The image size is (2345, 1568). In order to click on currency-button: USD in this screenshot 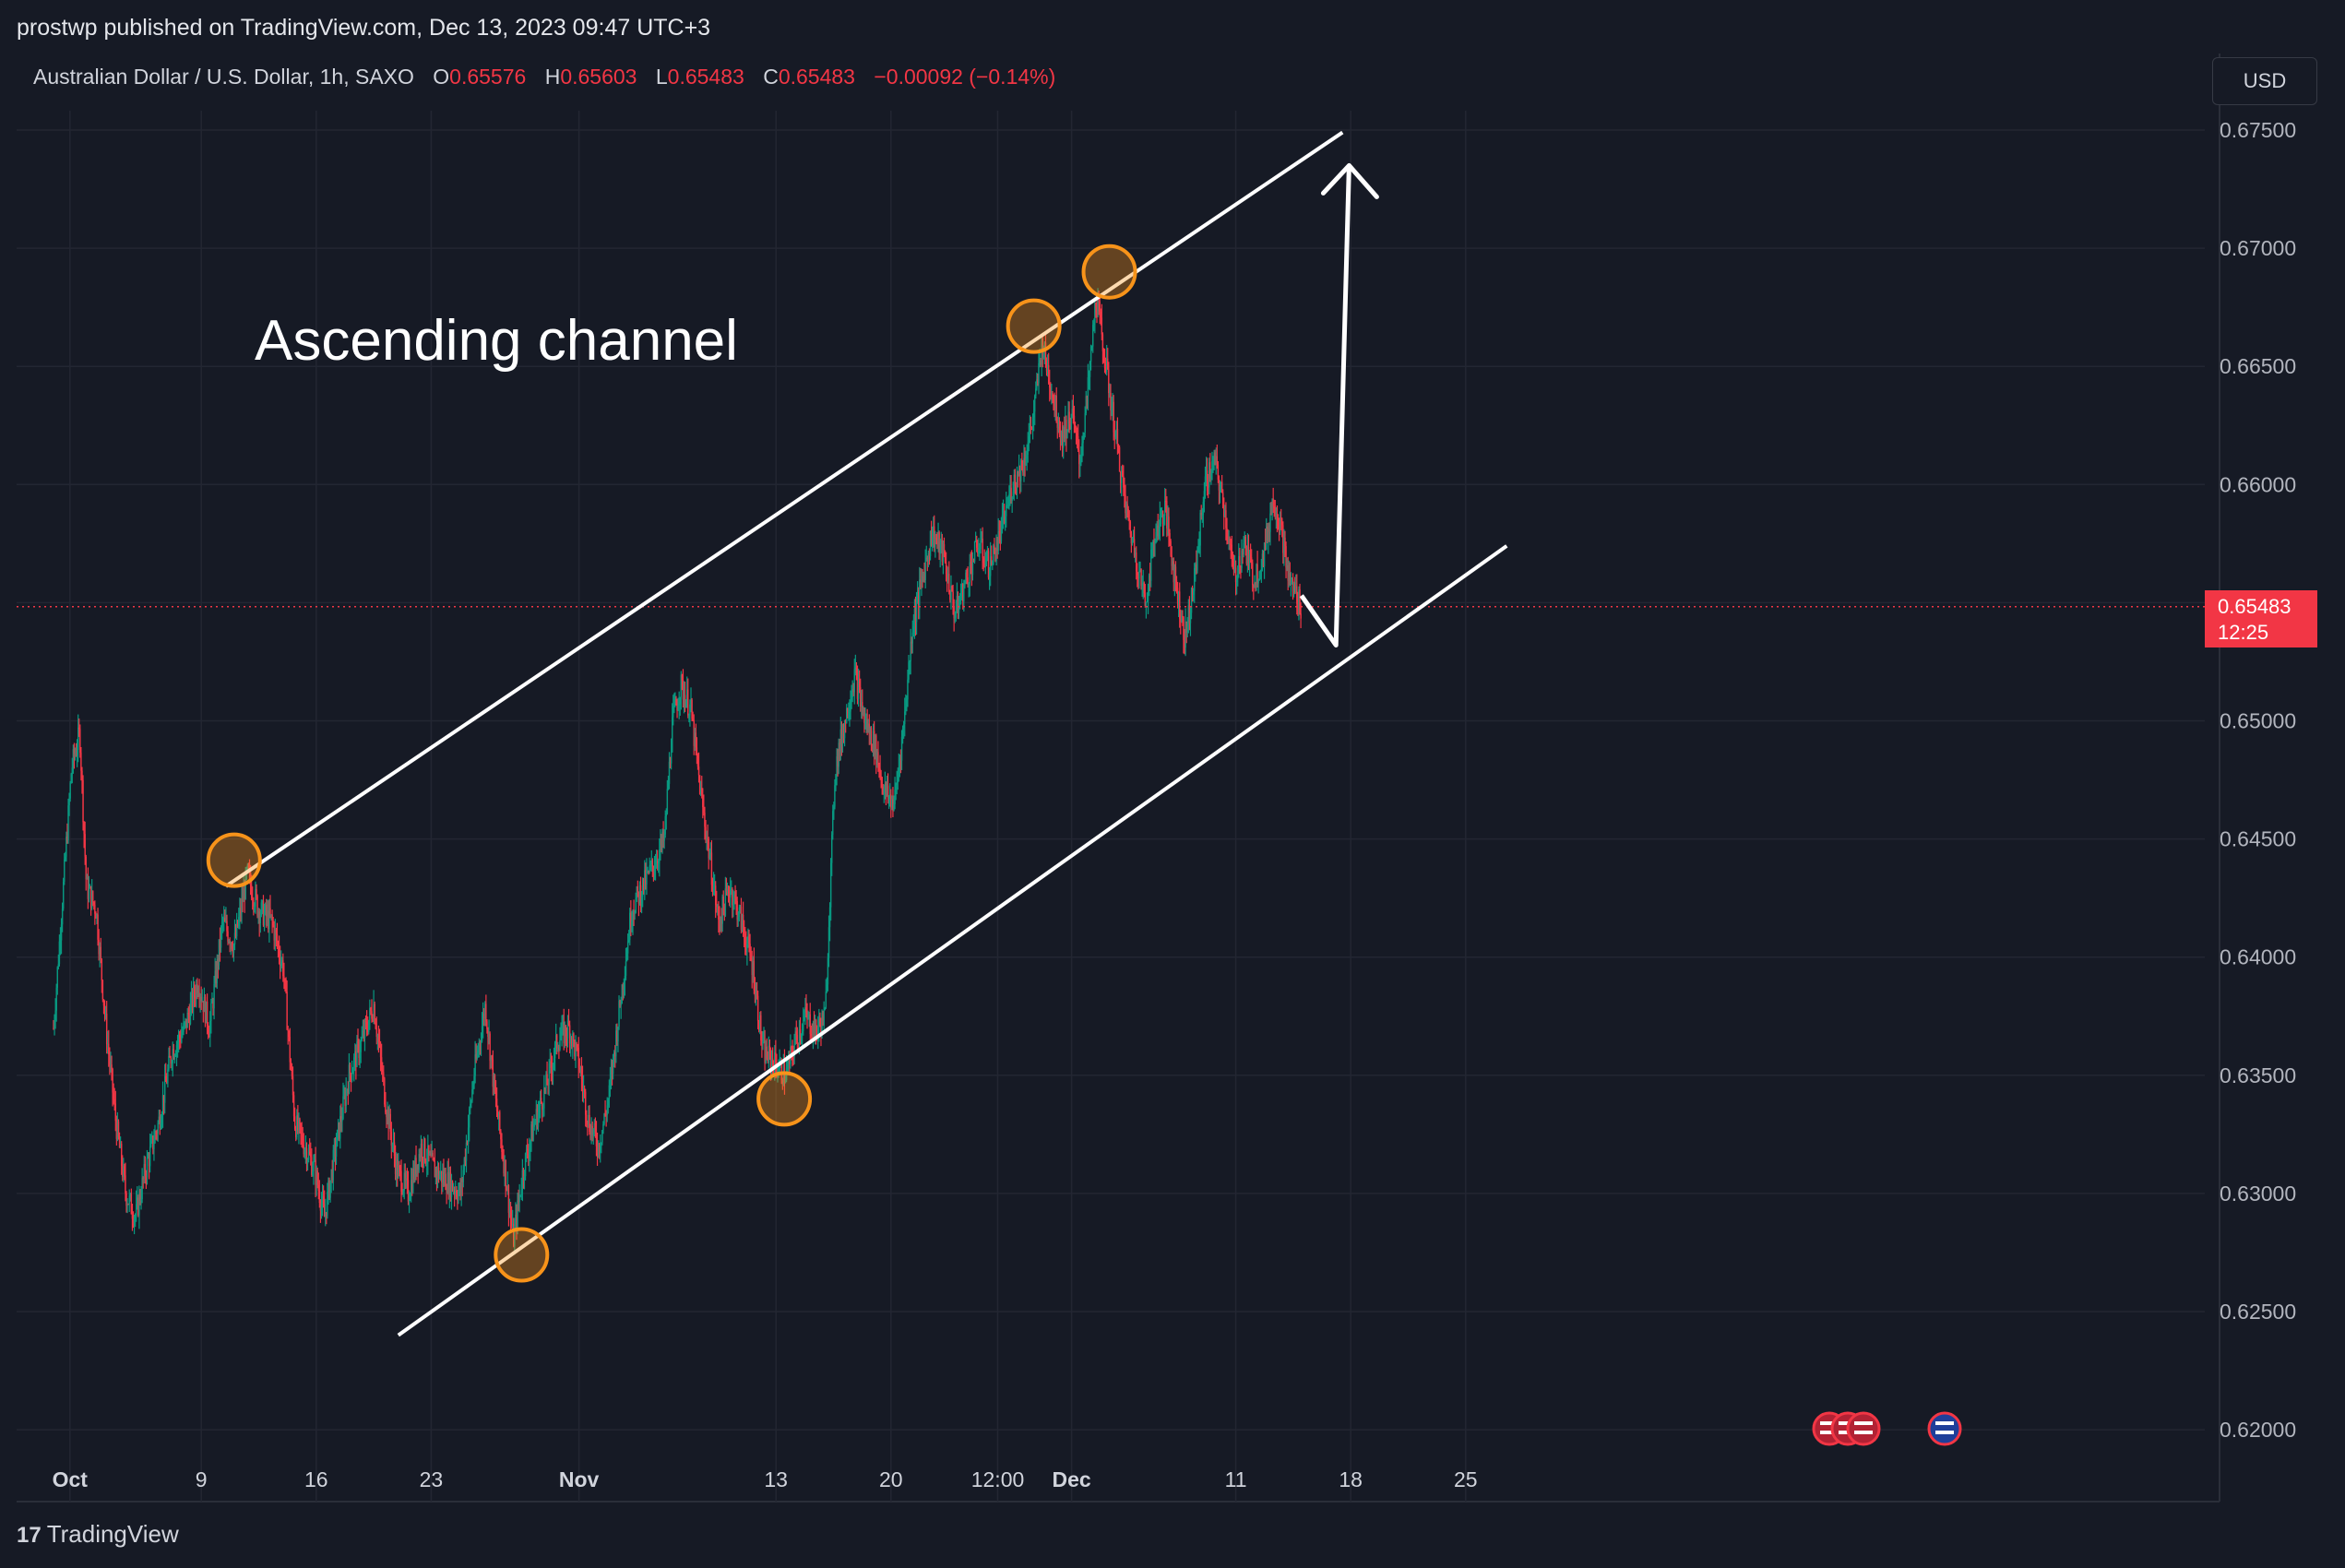, I will do `click(2264, 81)`.